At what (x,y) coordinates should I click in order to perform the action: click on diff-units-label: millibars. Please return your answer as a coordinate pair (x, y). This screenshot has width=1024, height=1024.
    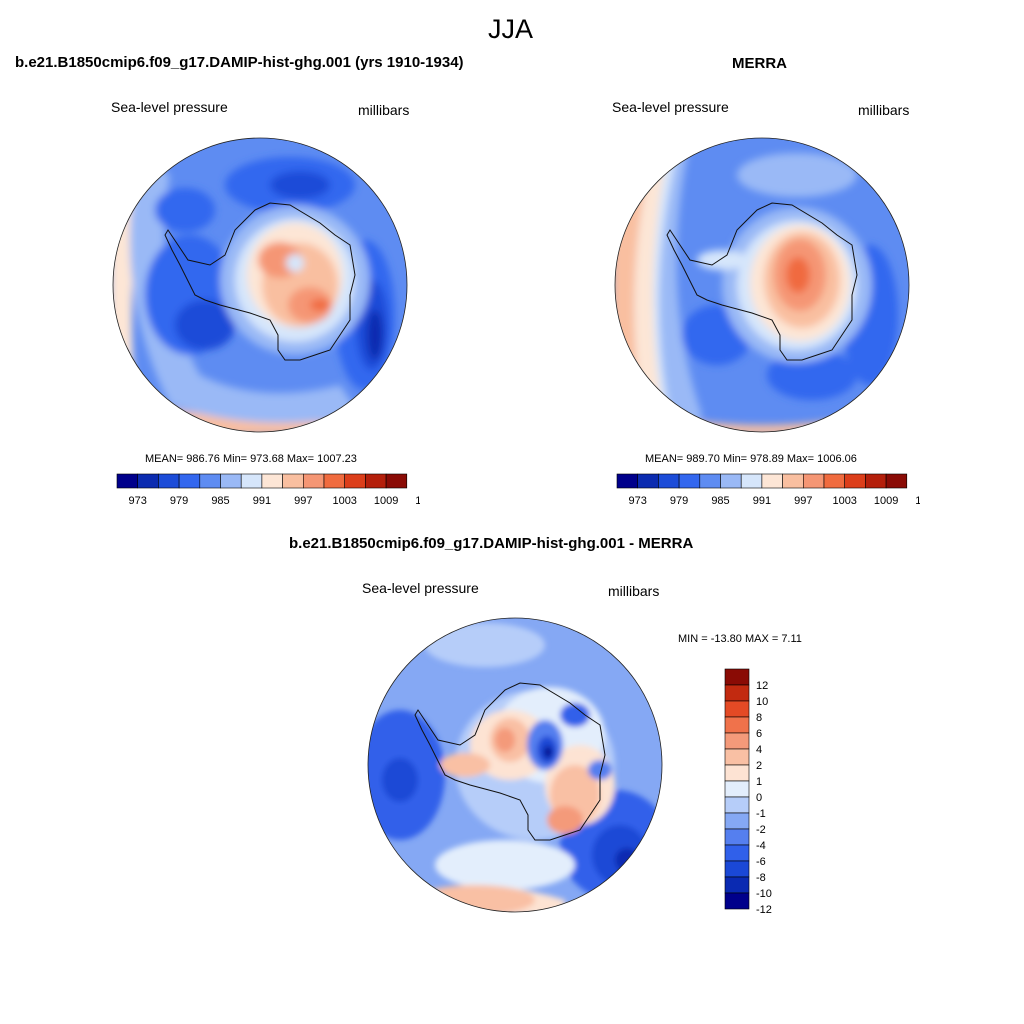
    Looking at the image, I should click on (634, 591).